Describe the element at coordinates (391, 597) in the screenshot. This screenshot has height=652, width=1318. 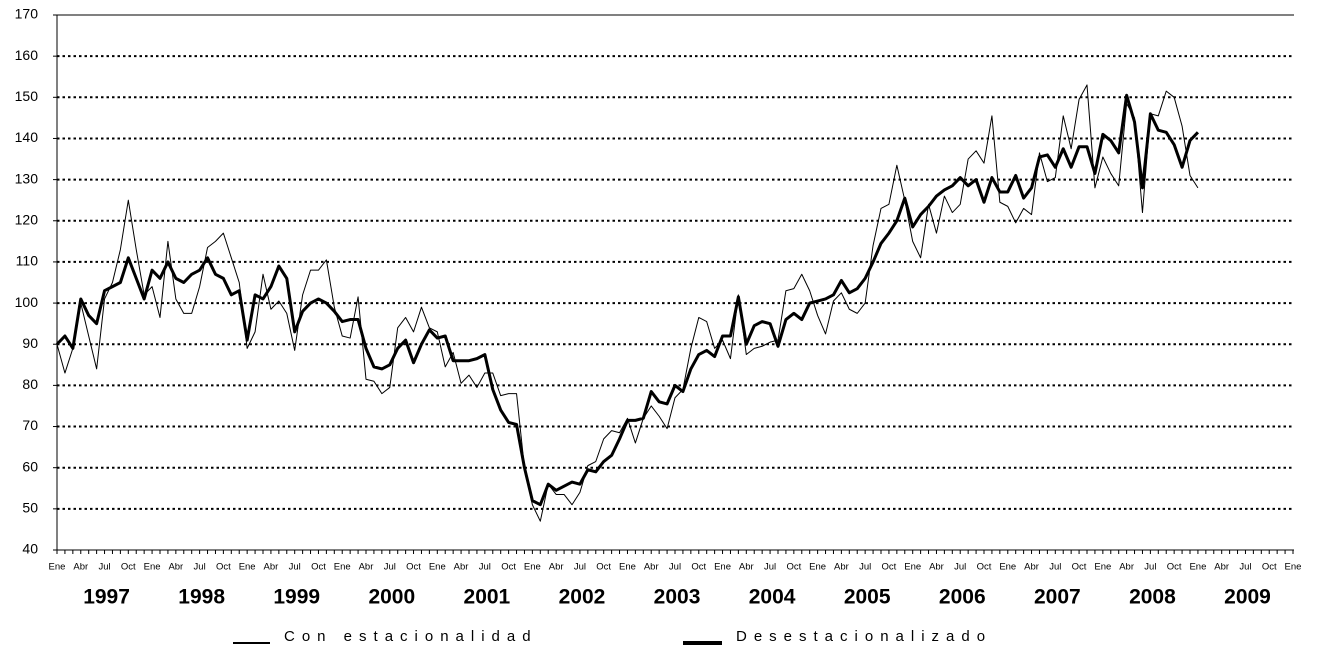
I see `year-label: 2000` at that location.